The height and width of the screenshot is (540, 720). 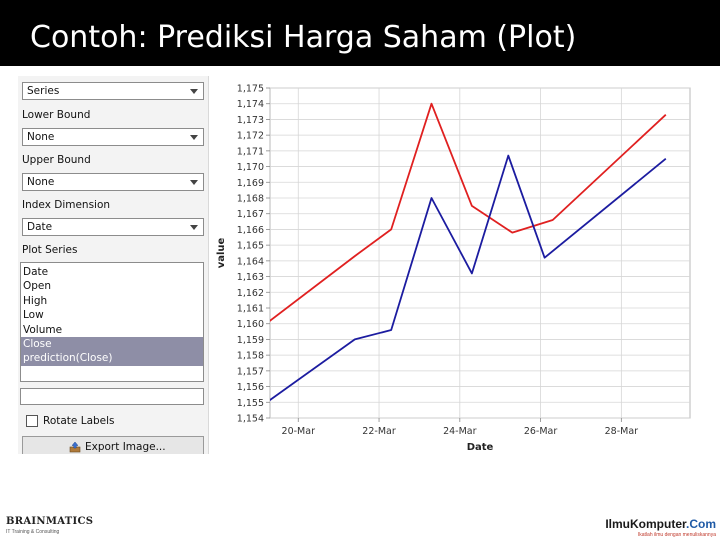 I want to click on x-axis-label: Date, so click(x=480, y=447).